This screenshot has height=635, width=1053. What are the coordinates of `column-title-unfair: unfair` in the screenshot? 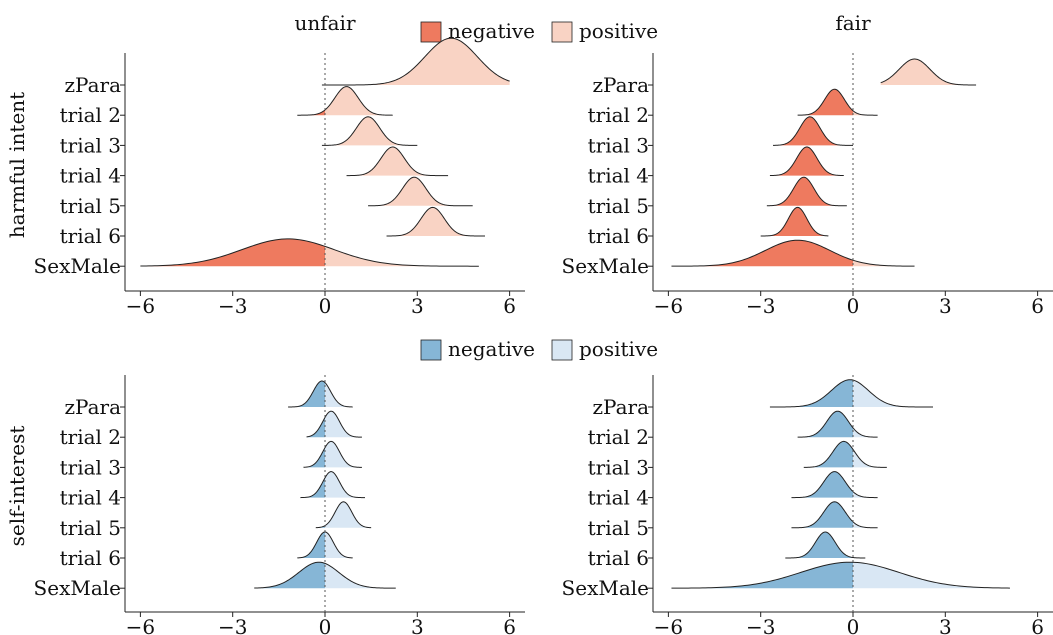 It's located at (324, 23).